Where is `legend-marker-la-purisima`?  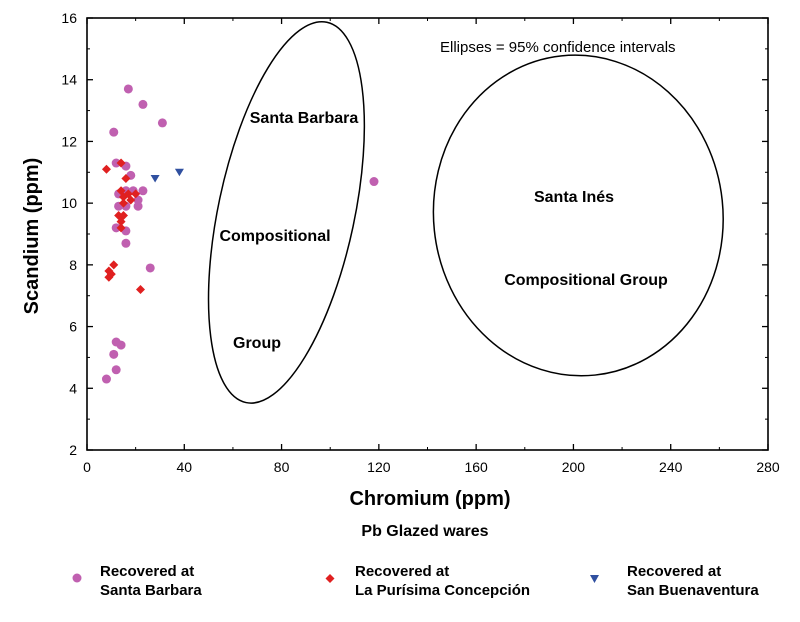
legend-marker-la-purisima is located at coordinates (330, 578).